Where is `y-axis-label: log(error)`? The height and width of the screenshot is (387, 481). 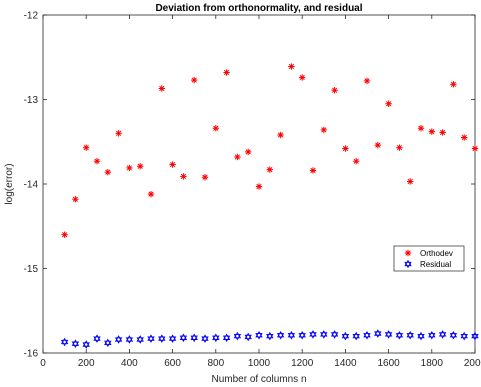
y-axis-label: log(error) is located at coordinates (9, 183).